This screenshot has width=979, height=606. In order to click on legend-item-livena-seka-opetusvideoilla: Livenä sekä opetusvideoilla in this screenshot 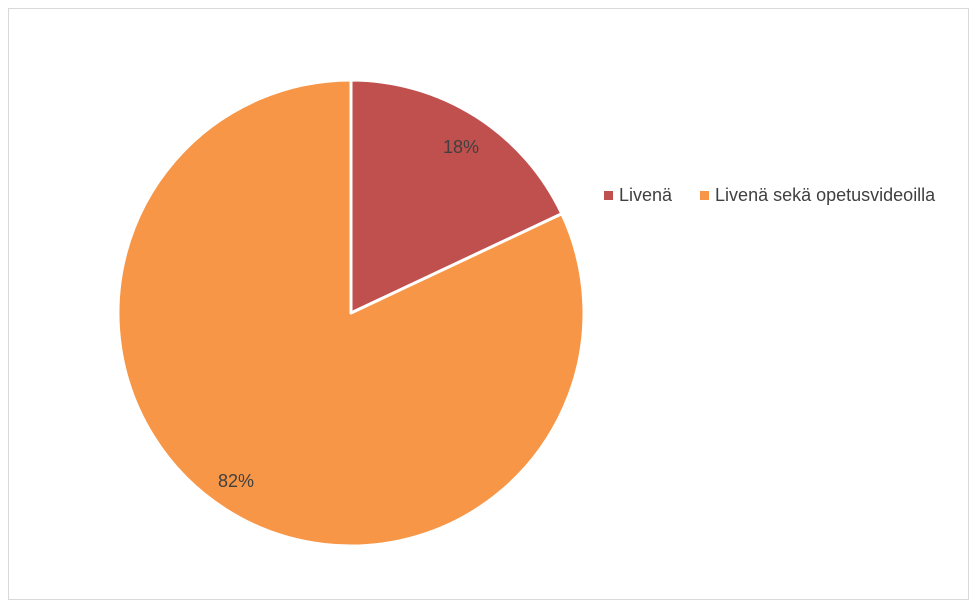, I will do `click(817, 195)`.